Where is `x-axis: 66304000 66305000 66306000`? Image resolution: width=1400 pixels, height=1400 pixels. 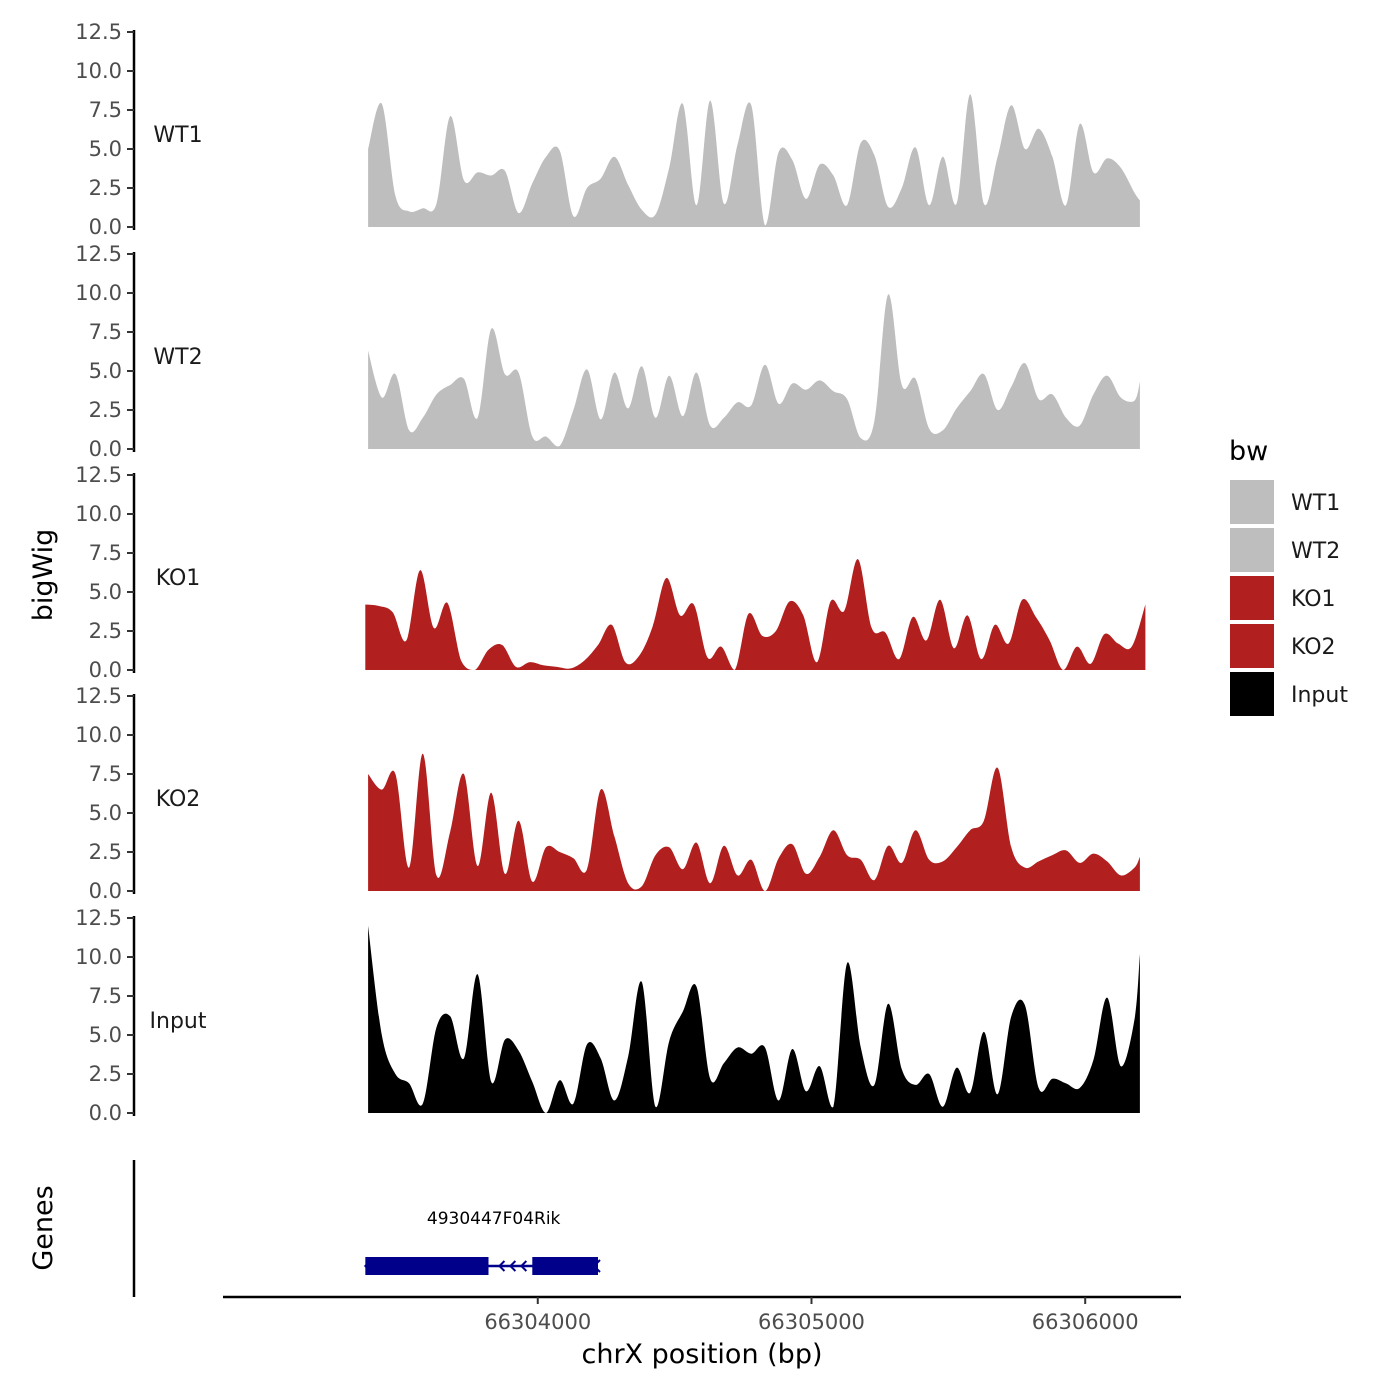 x-axis: 66304000 66305000 66306000 is located at coordinates (702, 1314).